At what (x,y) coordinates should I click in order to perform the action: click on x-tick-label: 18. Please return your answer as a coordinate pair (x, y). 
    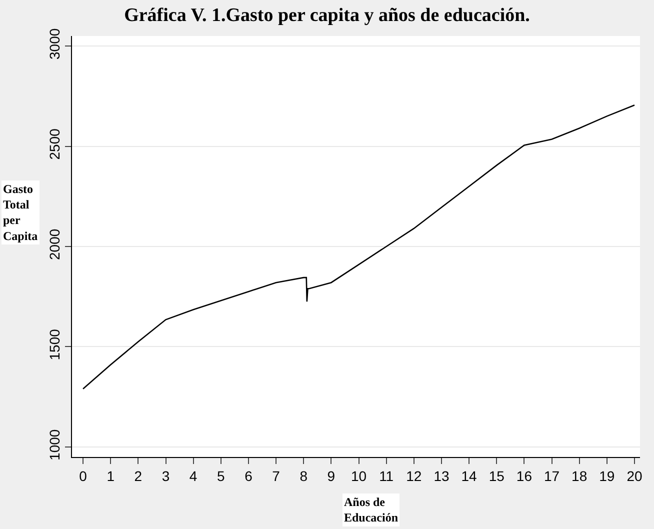
    Looking at the image, I should click on (580, 476).